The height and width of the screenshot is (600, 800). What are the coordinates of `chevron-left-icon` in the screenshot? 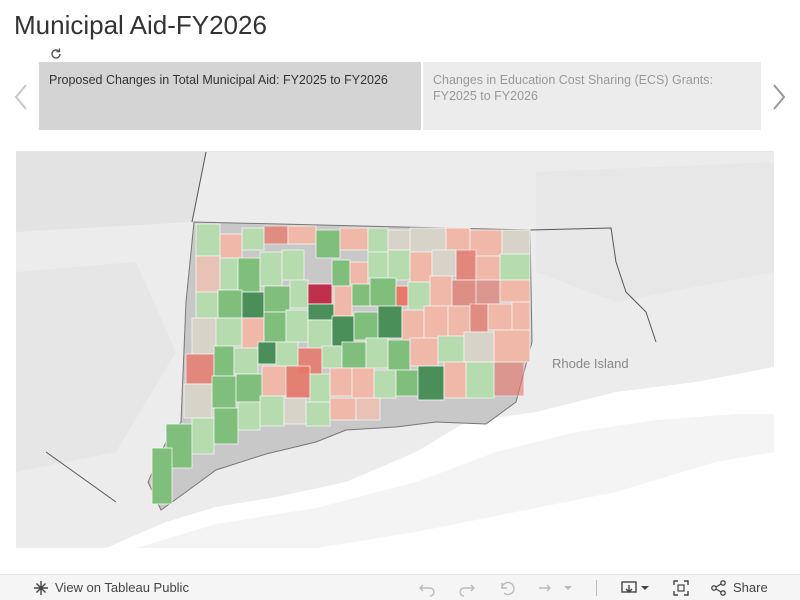 It's located at (21, 97).